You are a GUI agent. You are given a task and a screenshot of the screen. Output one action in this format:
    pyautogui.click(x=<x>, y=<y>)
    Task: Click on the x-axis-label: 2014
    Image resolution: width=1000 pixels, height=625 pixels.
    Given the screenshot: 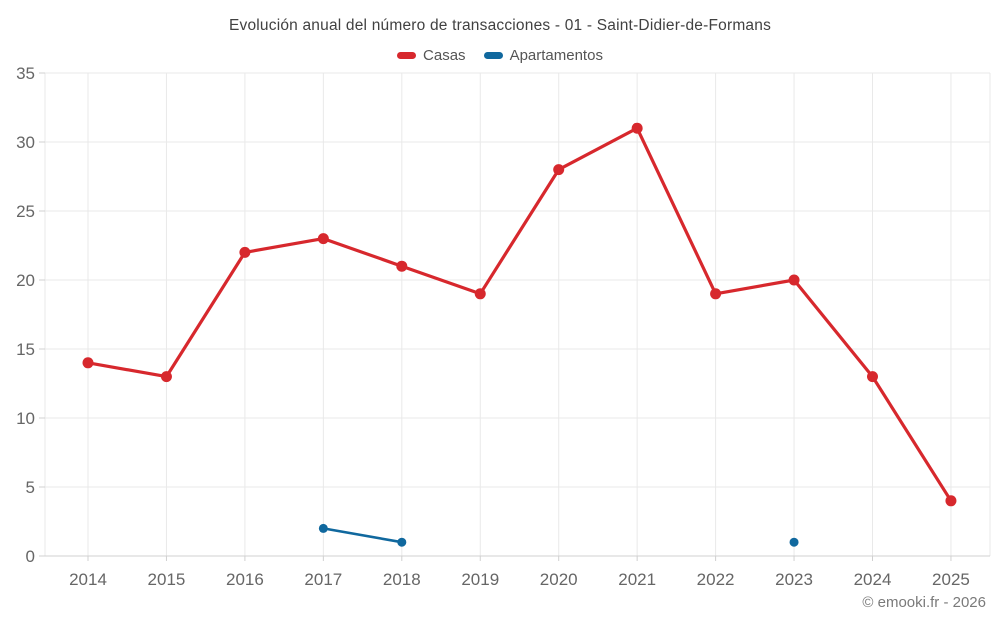 What is the action you would take?
    pyautogui.click(x=88, y=579)
    